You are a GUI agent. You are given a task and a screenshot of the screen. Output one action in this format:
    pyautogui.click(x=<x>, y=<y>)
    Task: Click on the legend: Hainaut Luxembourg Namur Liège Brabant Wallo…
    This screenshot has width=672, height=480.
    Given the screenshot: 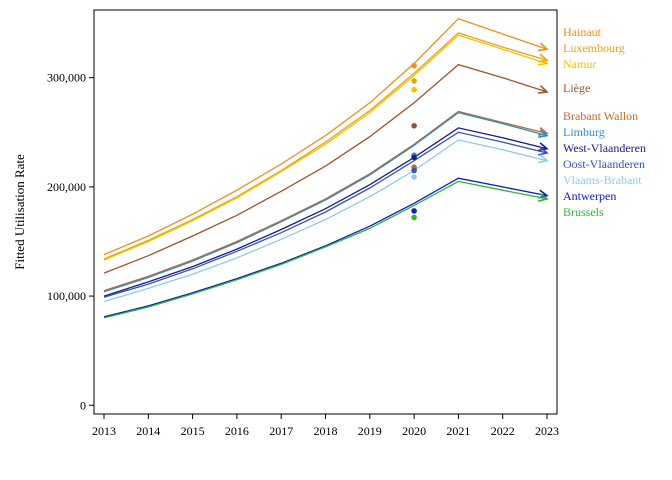 What is the action you would take?
    pyautogui.click(x=604, y=122)
    